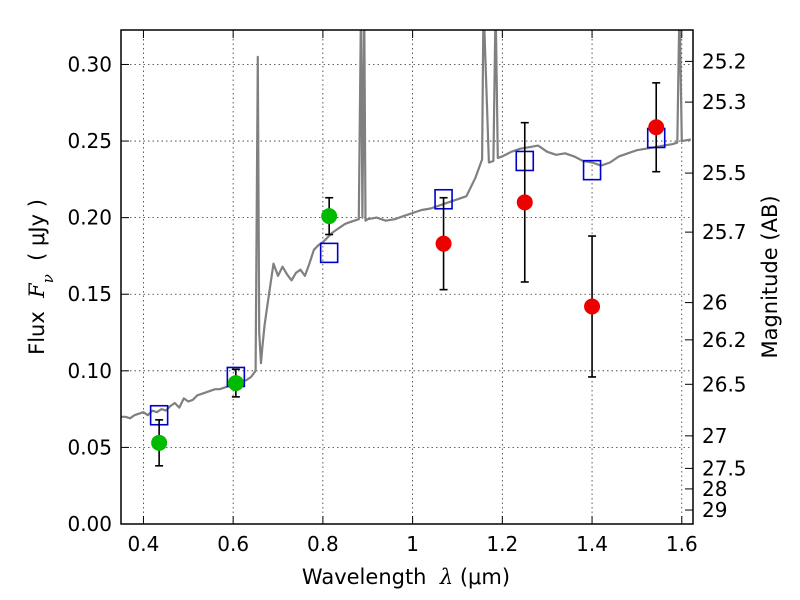 This screenshot has height=600, width=800. Describe the element at coordinates (37, 326) in the screenshot. I see `y-axis-title-prefix: Flux` at that location.